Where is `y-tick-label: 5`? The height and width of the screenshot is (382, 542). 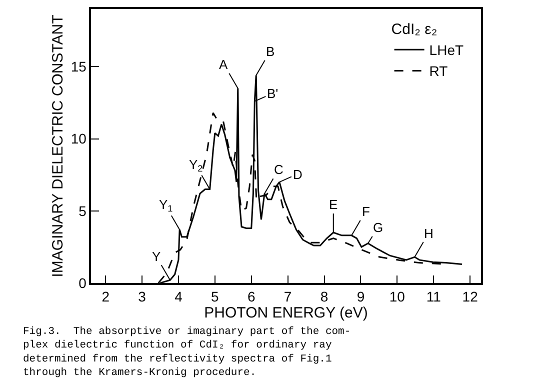 y-tick-label: 5 is located at coordinates (82, 210).